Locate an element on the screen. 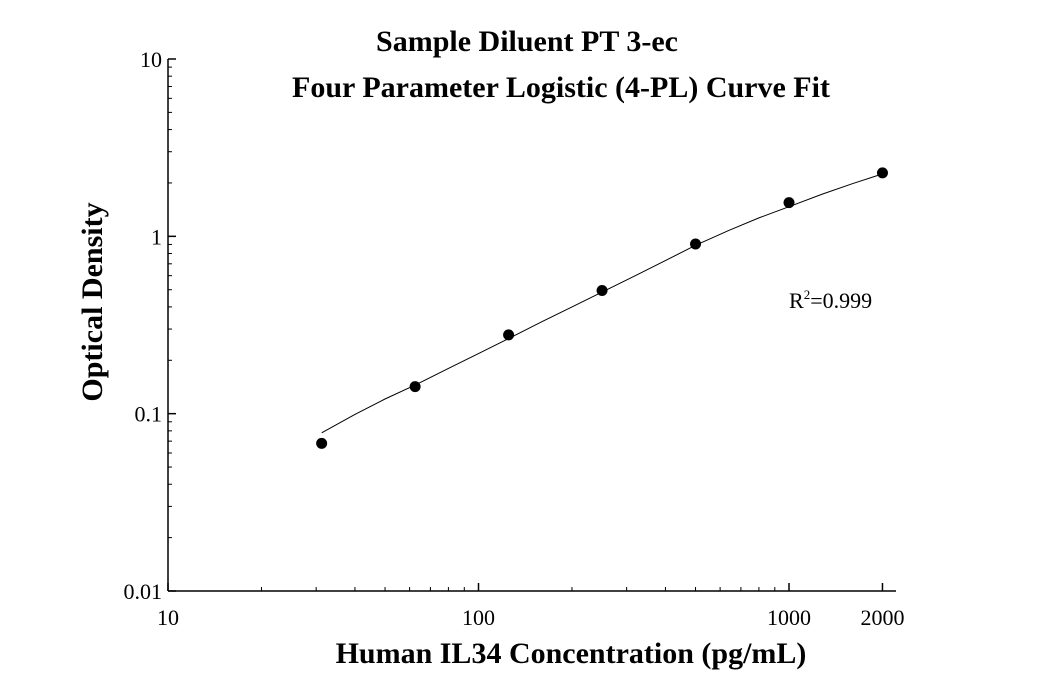  r-squared-annotation: R2=0.999 is located at coordinates (830, 300).